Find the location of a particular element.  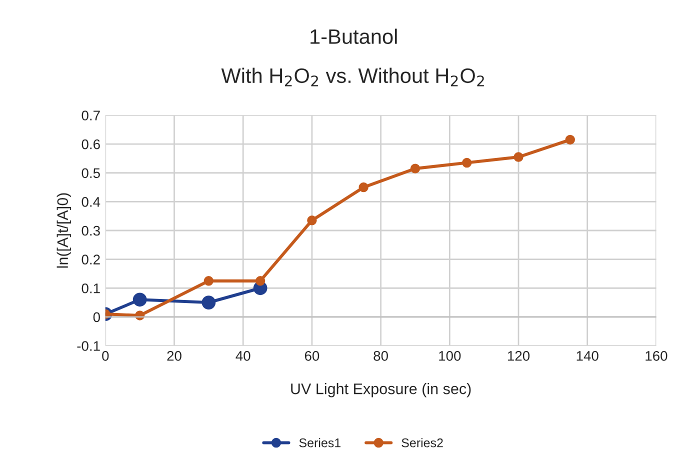

y-axis-title: ln([A]t/[A]0) is located at coordinates (64, 230).